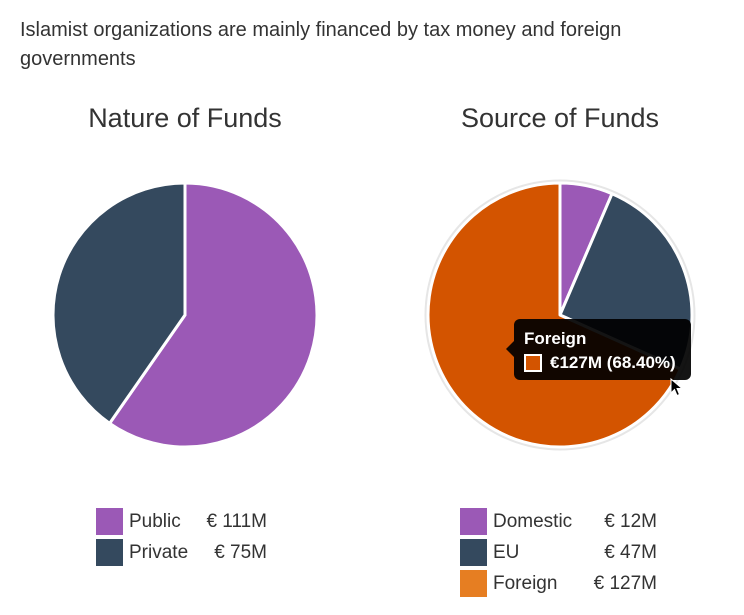 This screenshot has width=744, height=615. Describe the element at coordinates (473, 521) in the screenshot. I see `legend-swatch-domestic` at that location.